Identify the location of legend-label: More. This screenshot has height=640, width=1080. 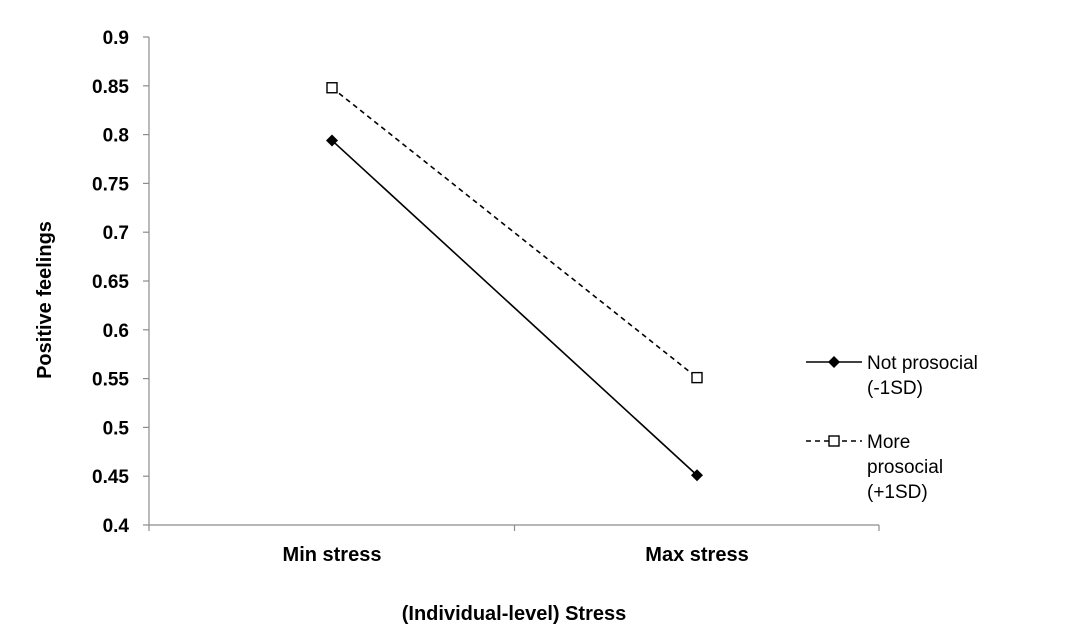
(888, 442).